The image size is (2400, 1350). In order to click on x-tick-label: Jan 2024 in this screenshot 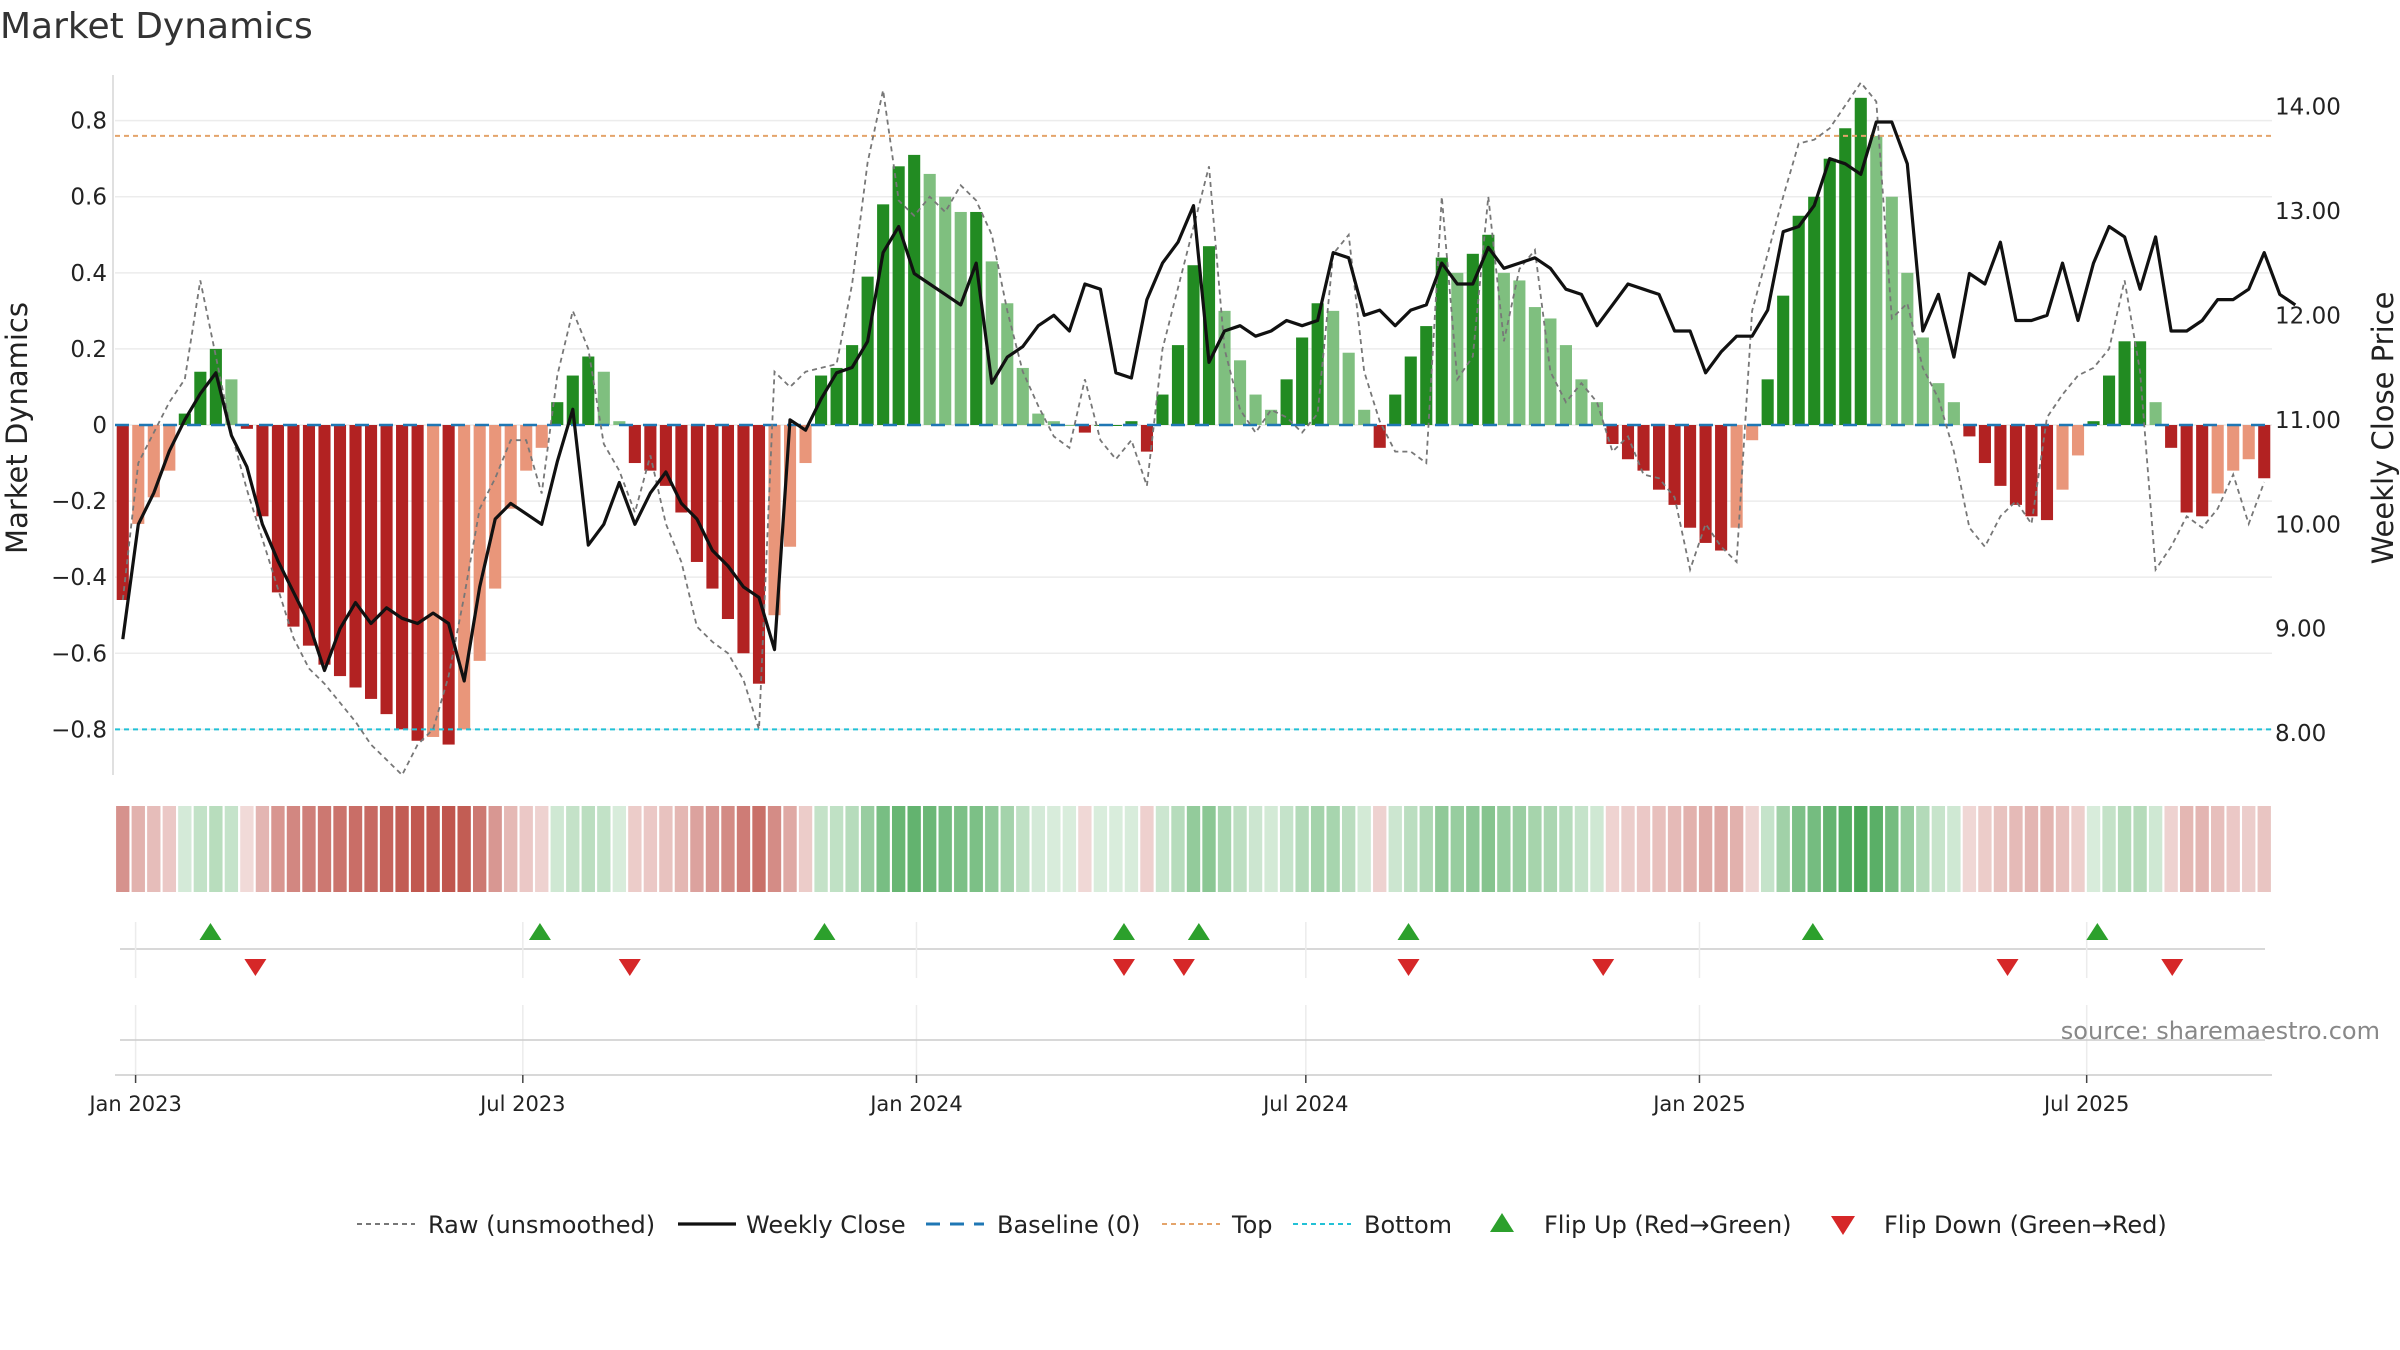, I will do `click(915, 1104)`.